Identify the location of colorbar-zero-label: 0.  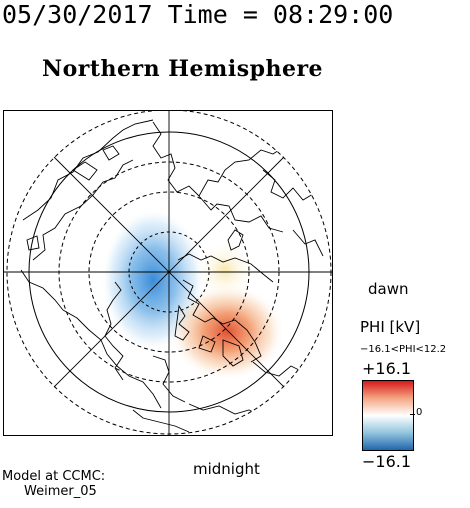
(419, 412).